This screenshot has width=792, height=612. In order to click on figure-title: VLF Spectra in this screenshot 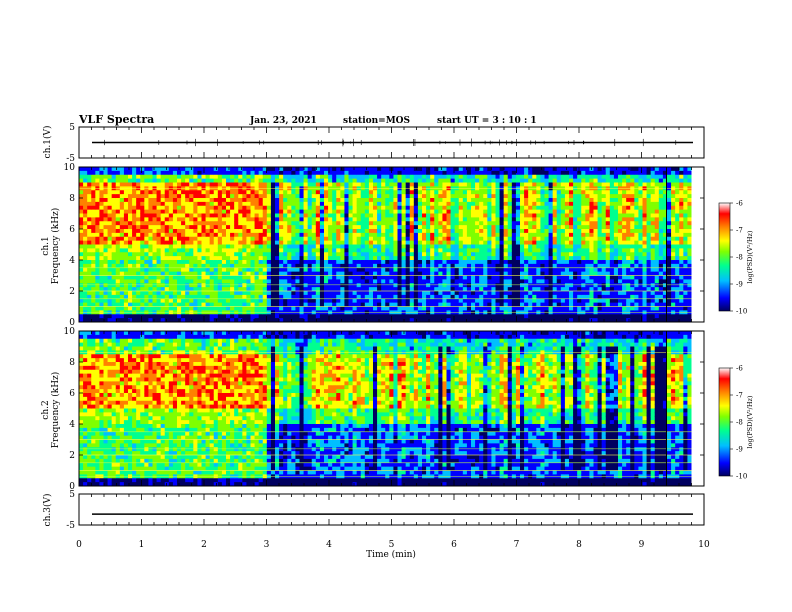, I will do `click(116, 119)`.